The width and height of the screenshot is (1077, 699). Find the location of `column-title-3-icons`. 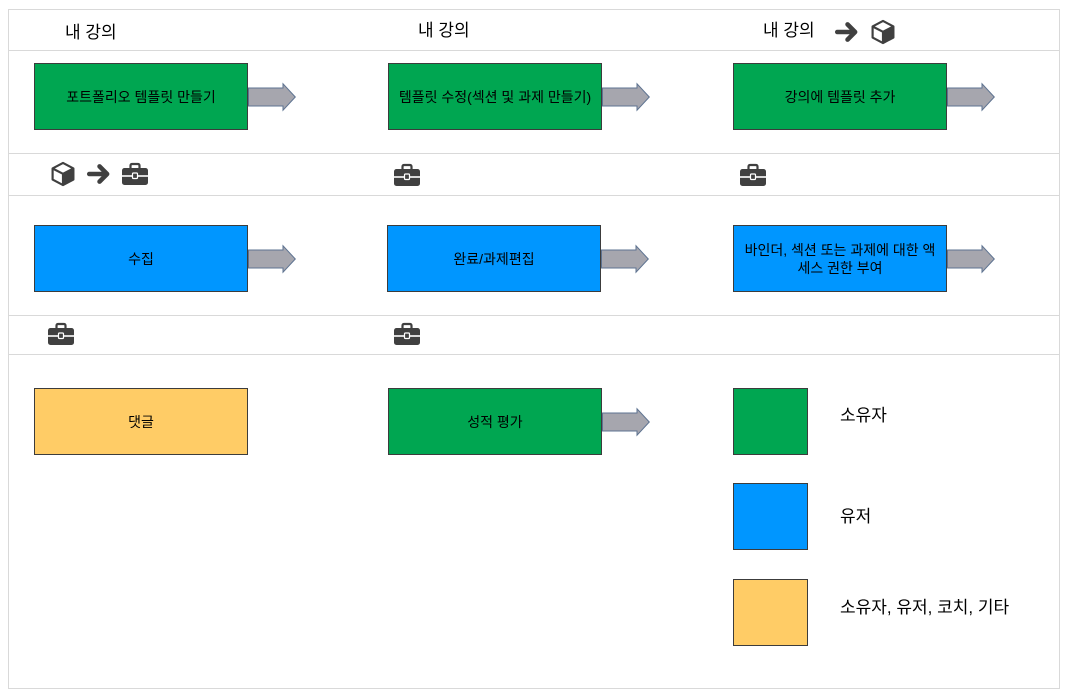

column-title-3-icons is located at coordinates (865, 32).